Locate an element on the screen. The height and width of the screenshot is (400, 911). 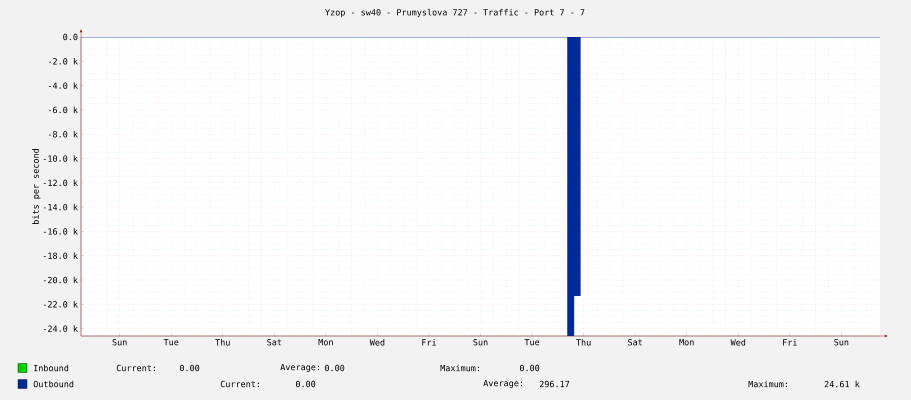
y-tick-label: -14.0 k is located at coordinates (61, 207).